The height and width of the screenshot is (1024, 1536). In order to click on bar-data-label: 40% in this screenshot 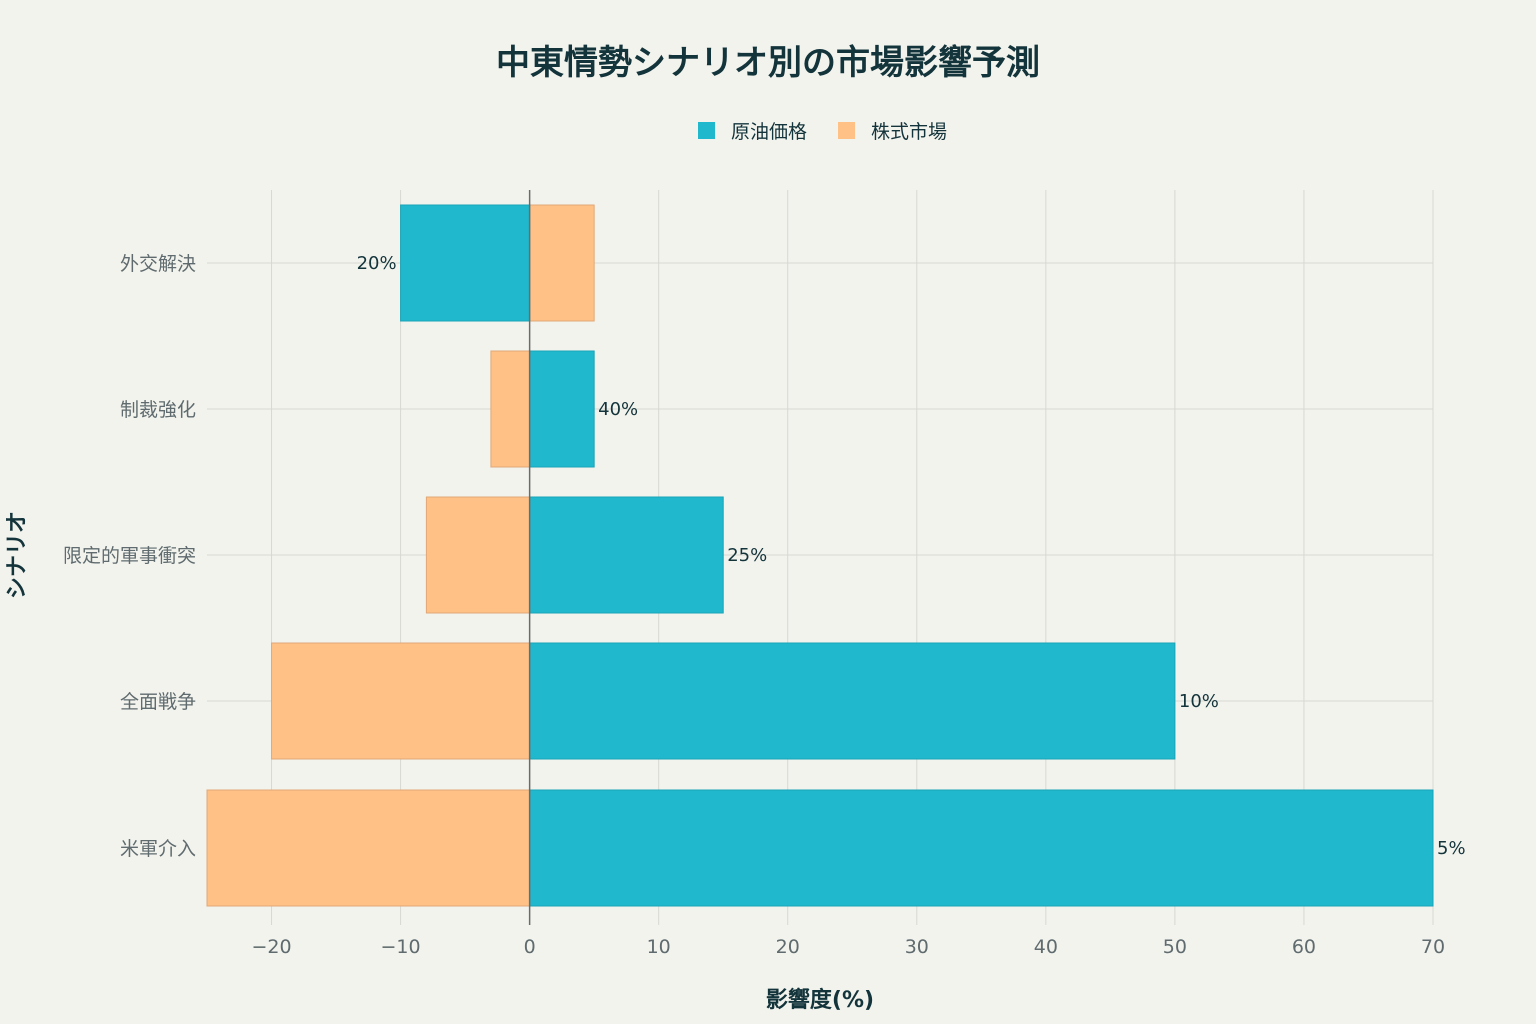, I will do `click(618, 409)`.